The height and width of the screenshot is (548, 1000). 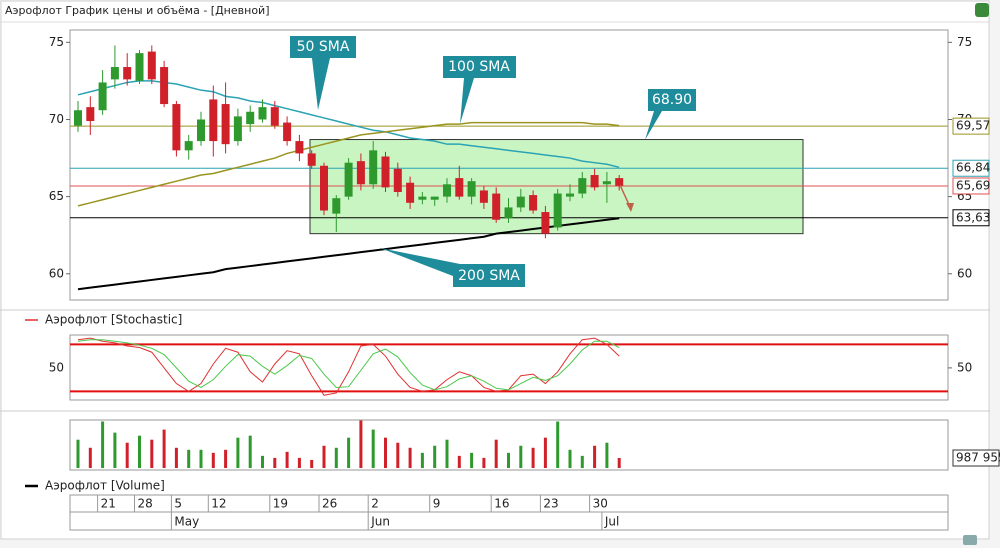 I want to click on y-tick-label: 75, so click(x=56, y=42).